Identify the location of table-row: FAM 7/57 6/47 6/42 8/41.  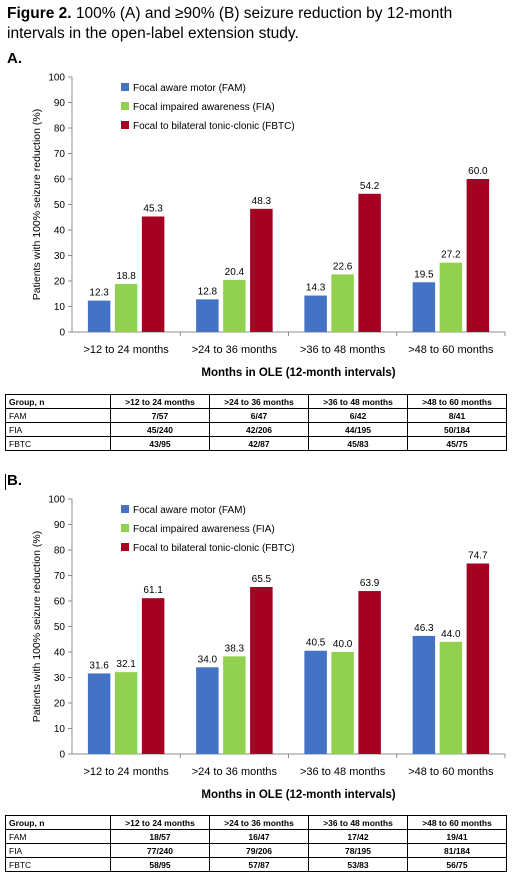
(256, 415).